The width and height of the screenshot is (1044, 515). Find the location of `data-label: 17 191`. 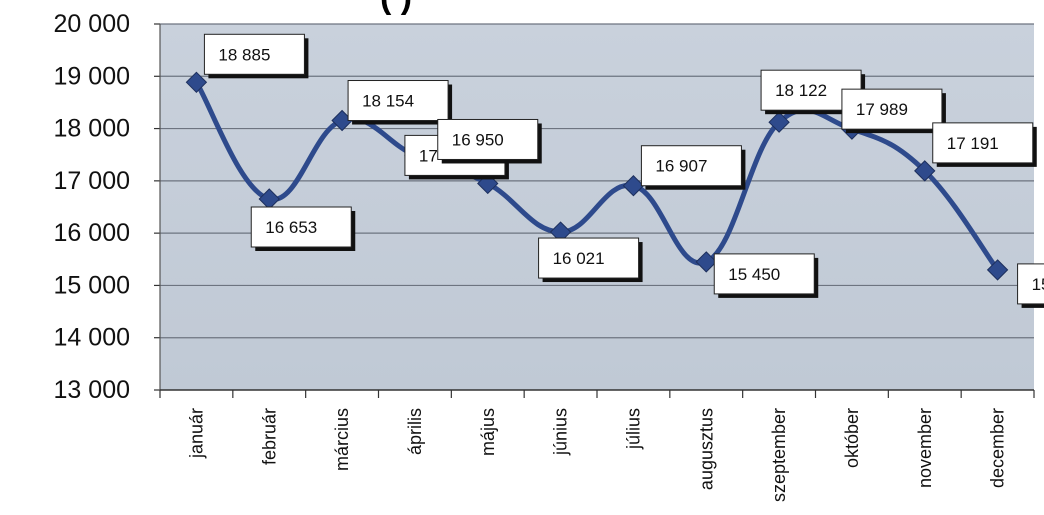

data-label: 17 191 is located at coordinates (973, 143).